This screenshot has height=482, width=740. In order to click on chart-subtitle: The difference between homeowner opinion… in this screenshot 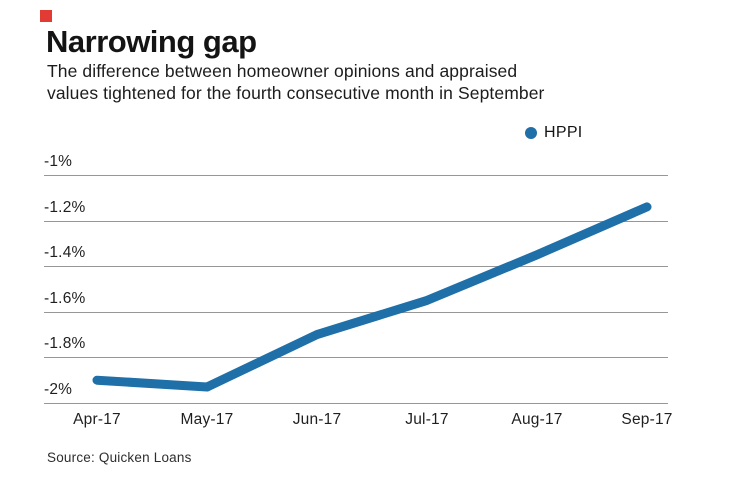, I will do `click(296, 82)`.